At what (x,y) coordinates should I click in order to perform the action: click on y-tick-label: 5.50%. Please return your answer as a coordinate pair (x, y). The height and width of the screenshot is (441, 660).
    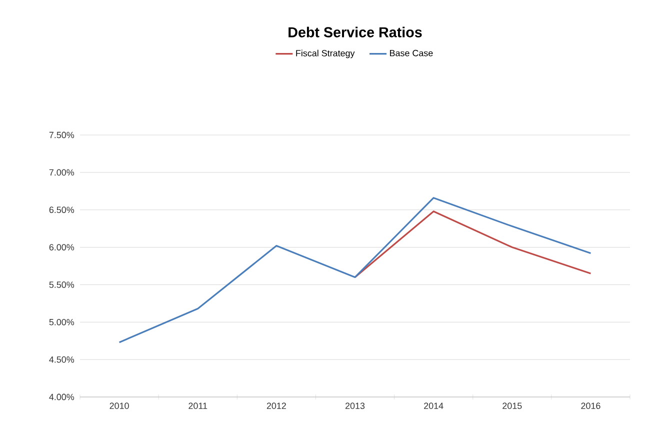
    Looking at the image, I should click on (61, 285).